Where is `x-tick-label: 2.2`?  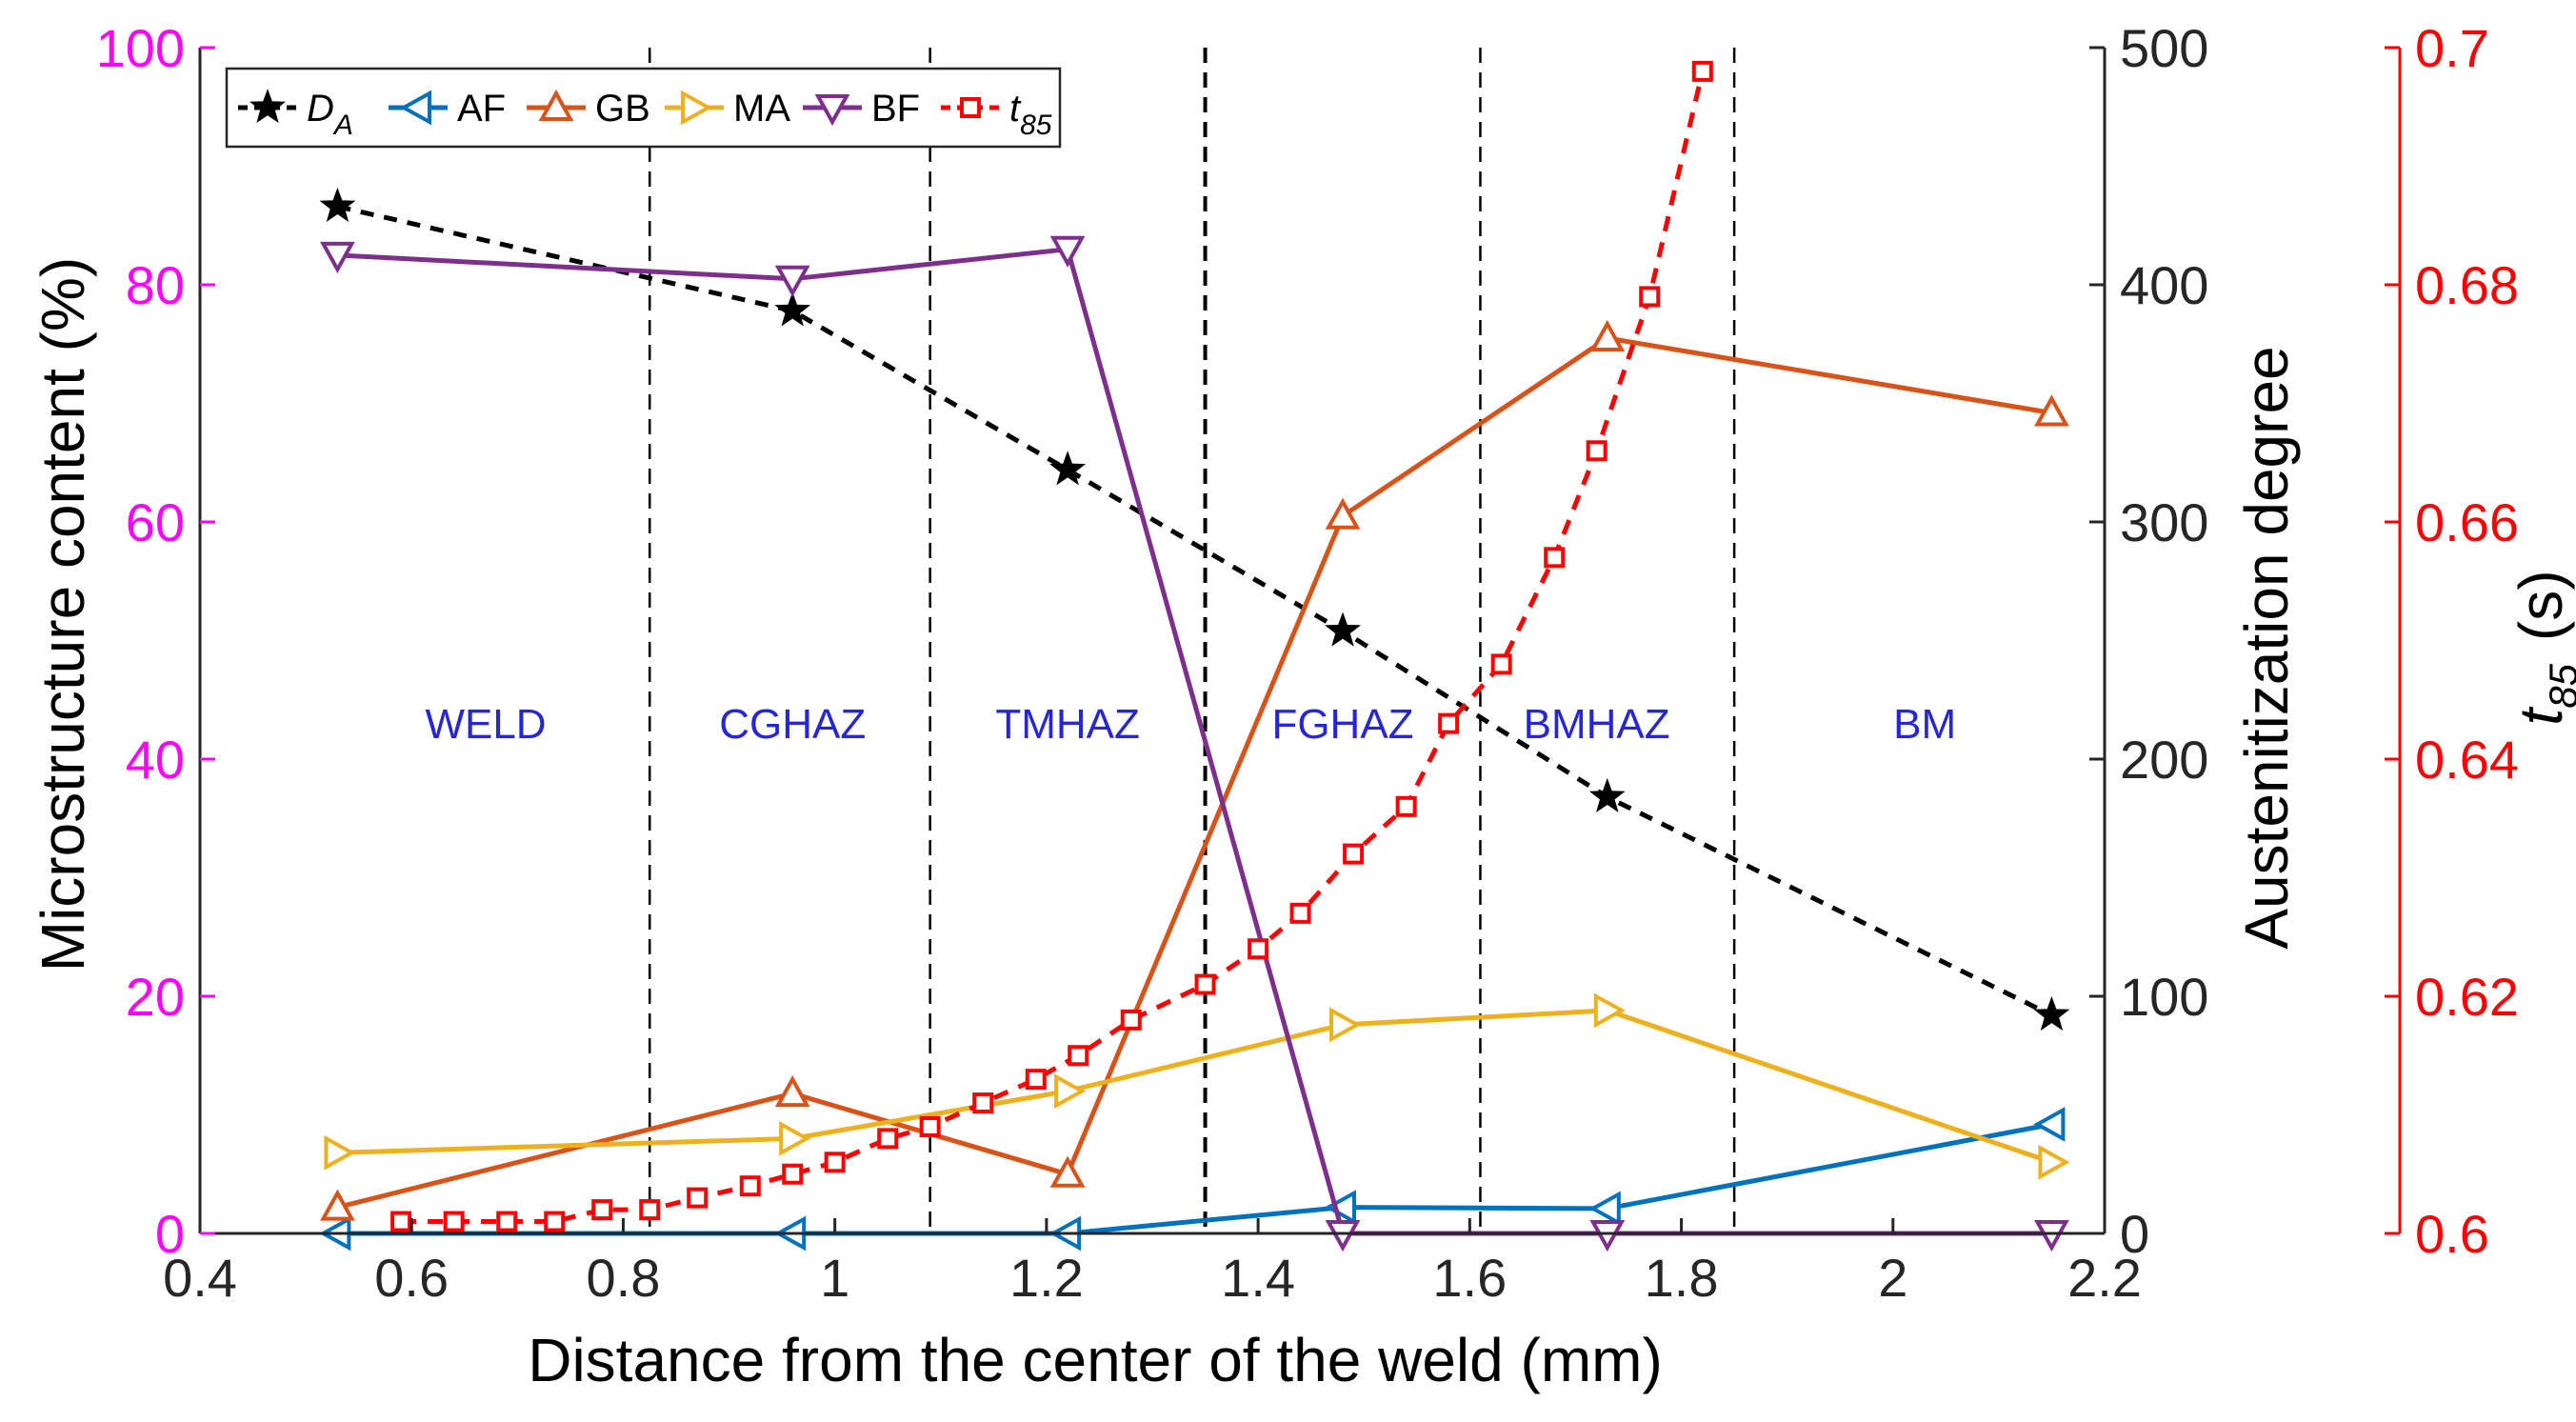
x-tick-label: 2.2 is located at coordinates (2104, 1278).